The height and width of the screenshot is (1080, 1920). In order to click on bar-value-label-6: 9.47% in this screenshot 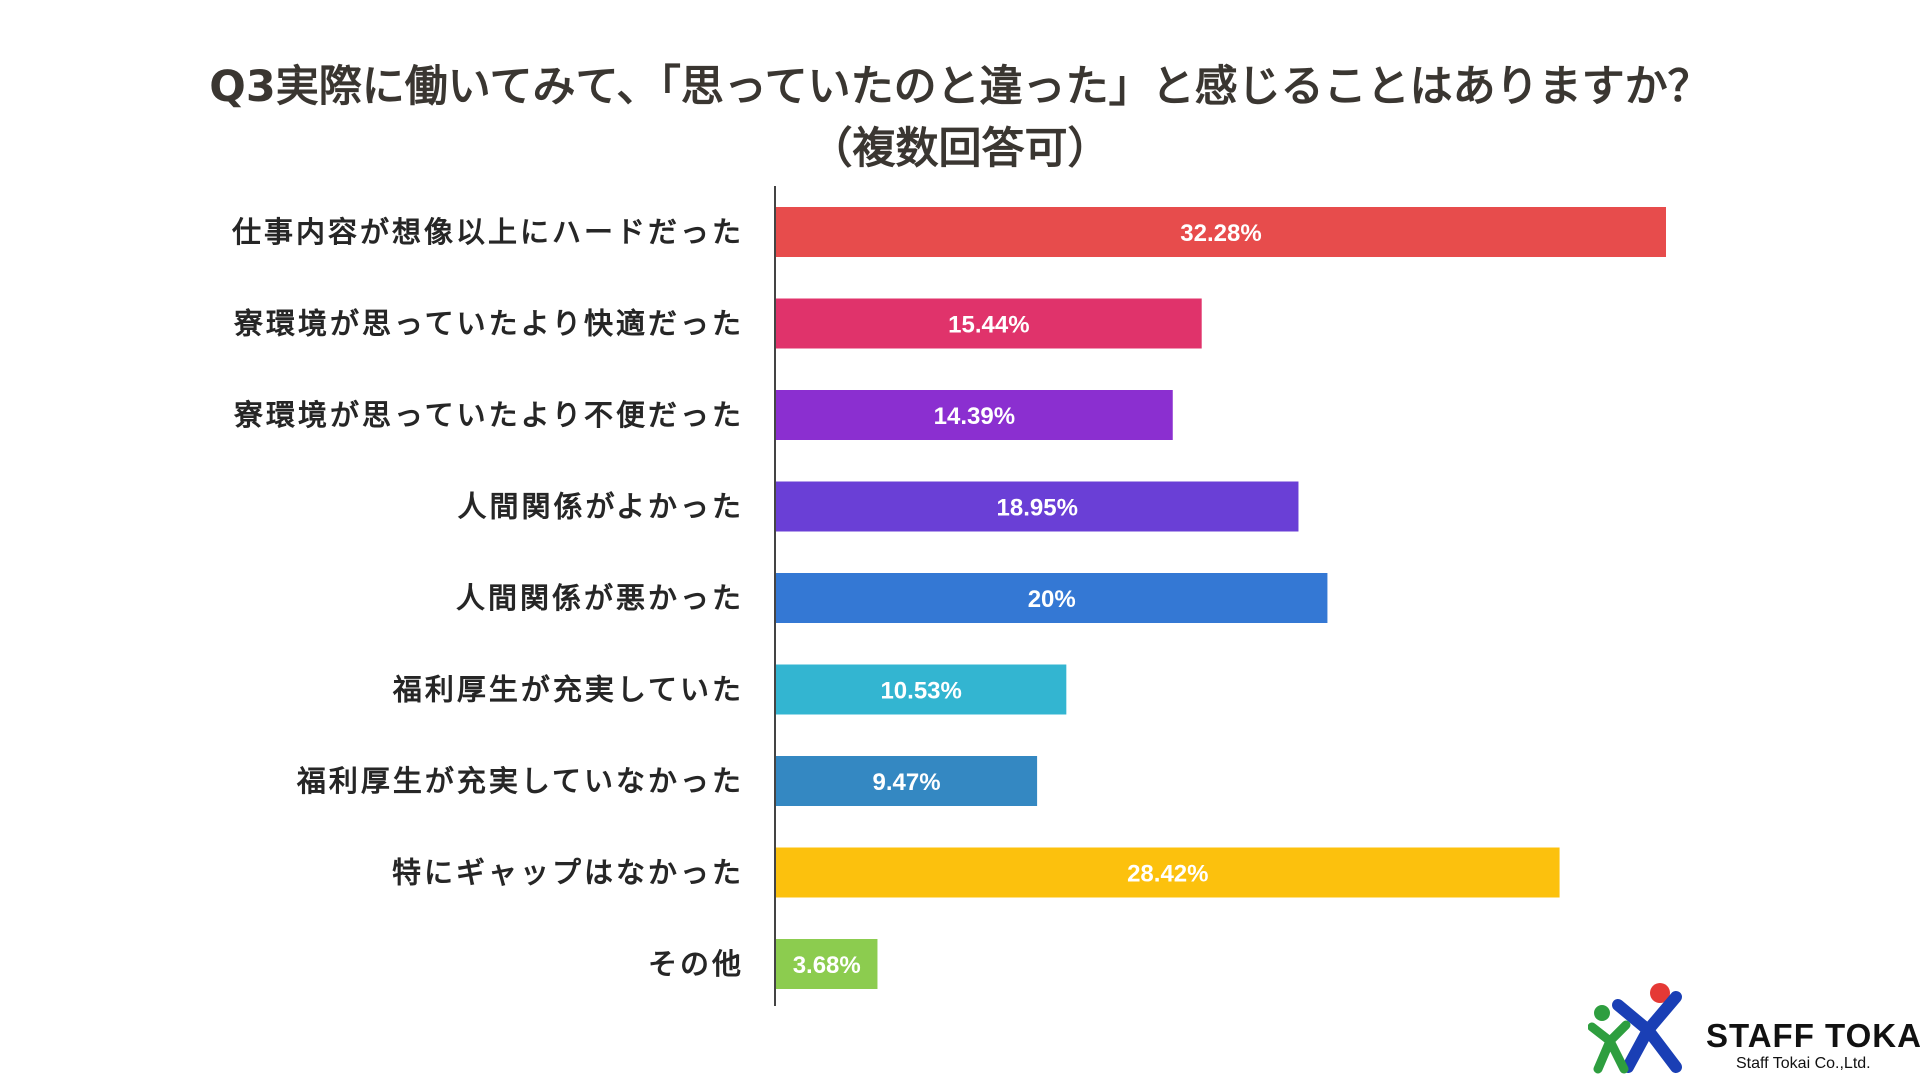, I will do `click(907, 782)`.